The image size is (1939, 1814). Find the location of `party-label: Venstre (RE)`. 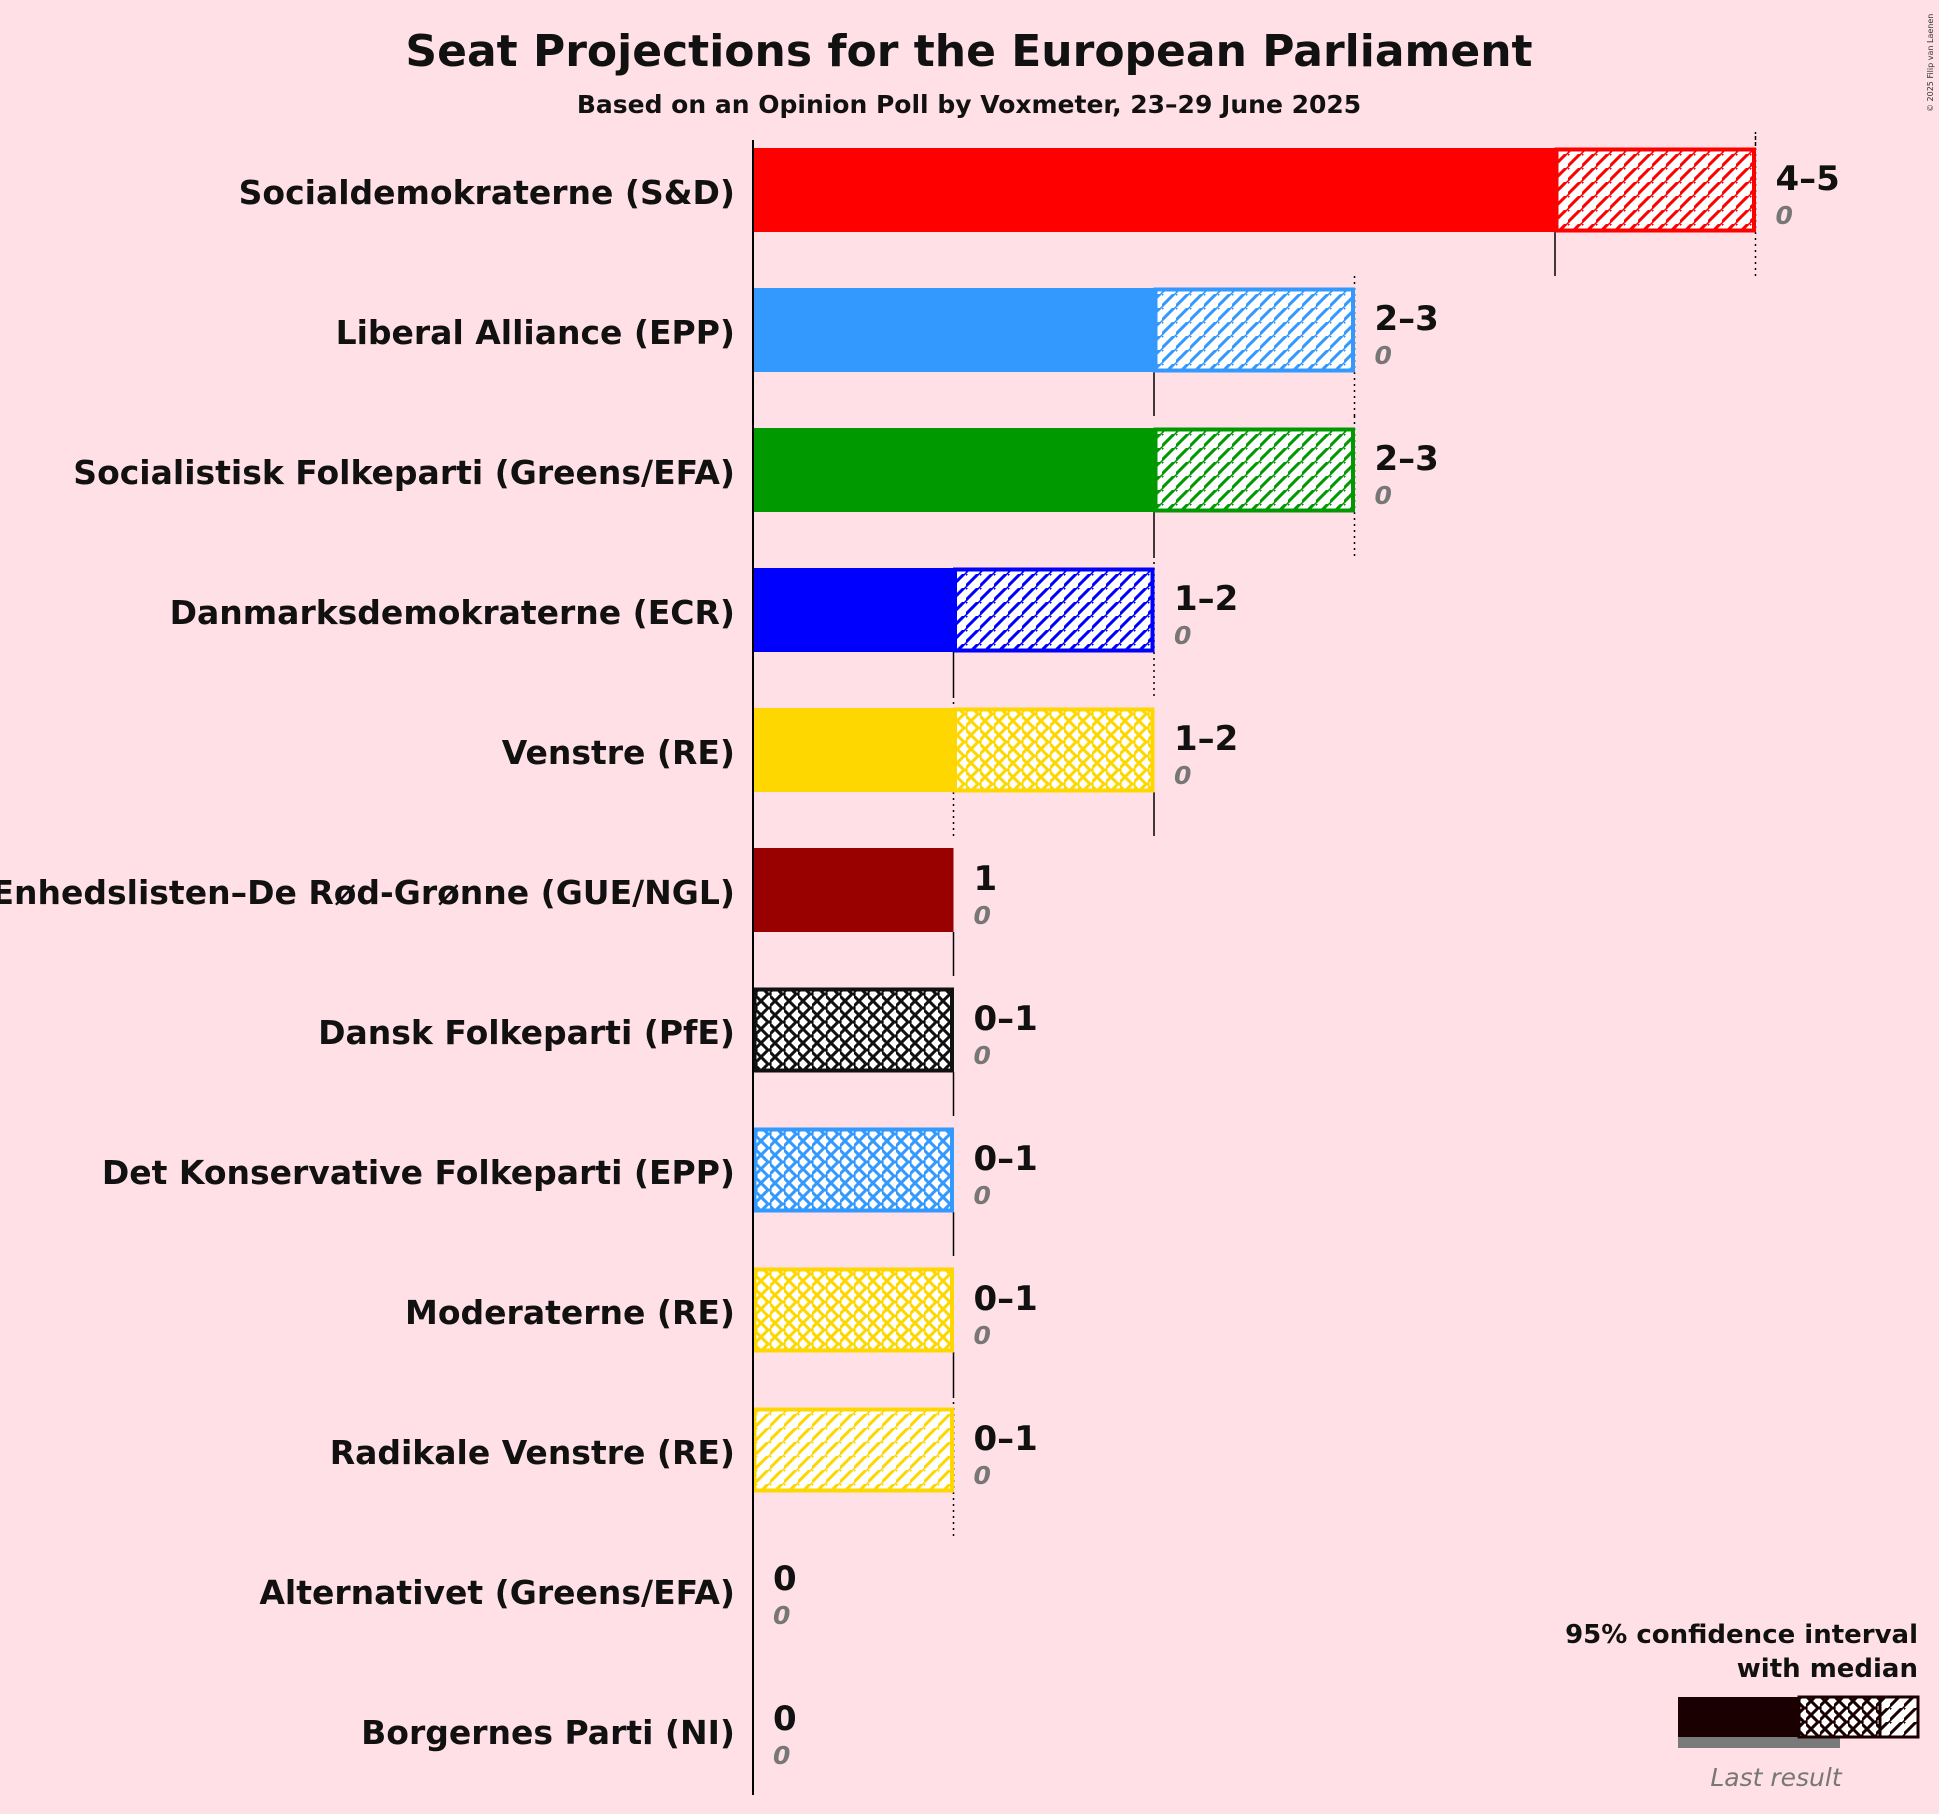

party-label: Venstre (RE) is located at coordinates (618, 752).